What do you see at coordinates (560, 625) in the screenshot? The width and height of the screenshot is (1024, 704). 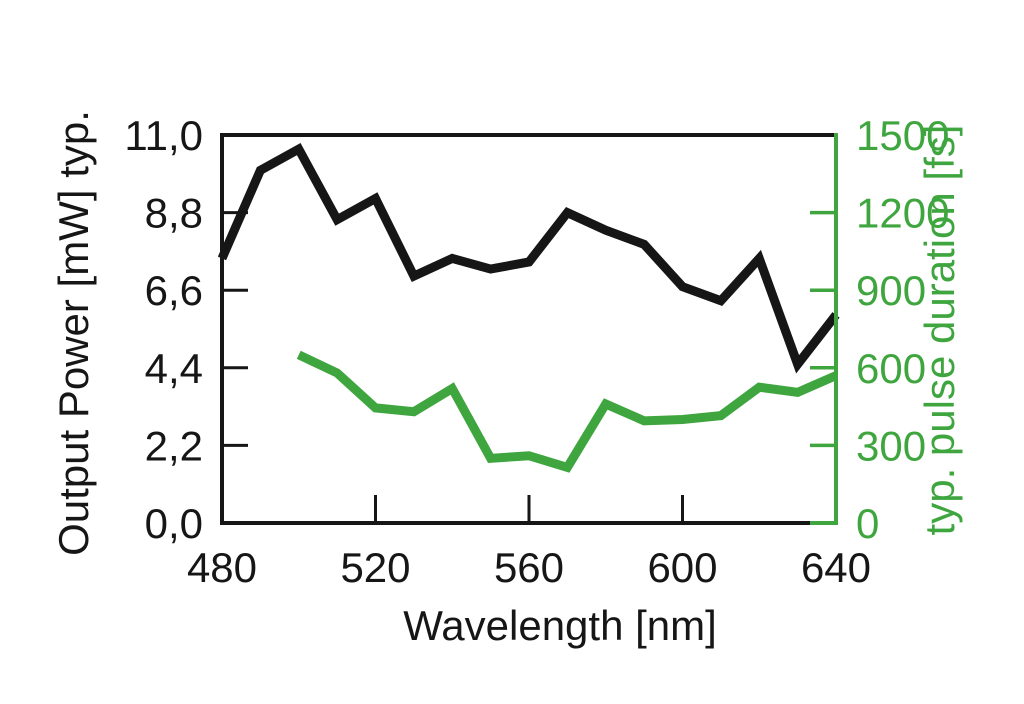 I see `x-axis-title: Wavelength [nm]` at bounding box center [560, 625].